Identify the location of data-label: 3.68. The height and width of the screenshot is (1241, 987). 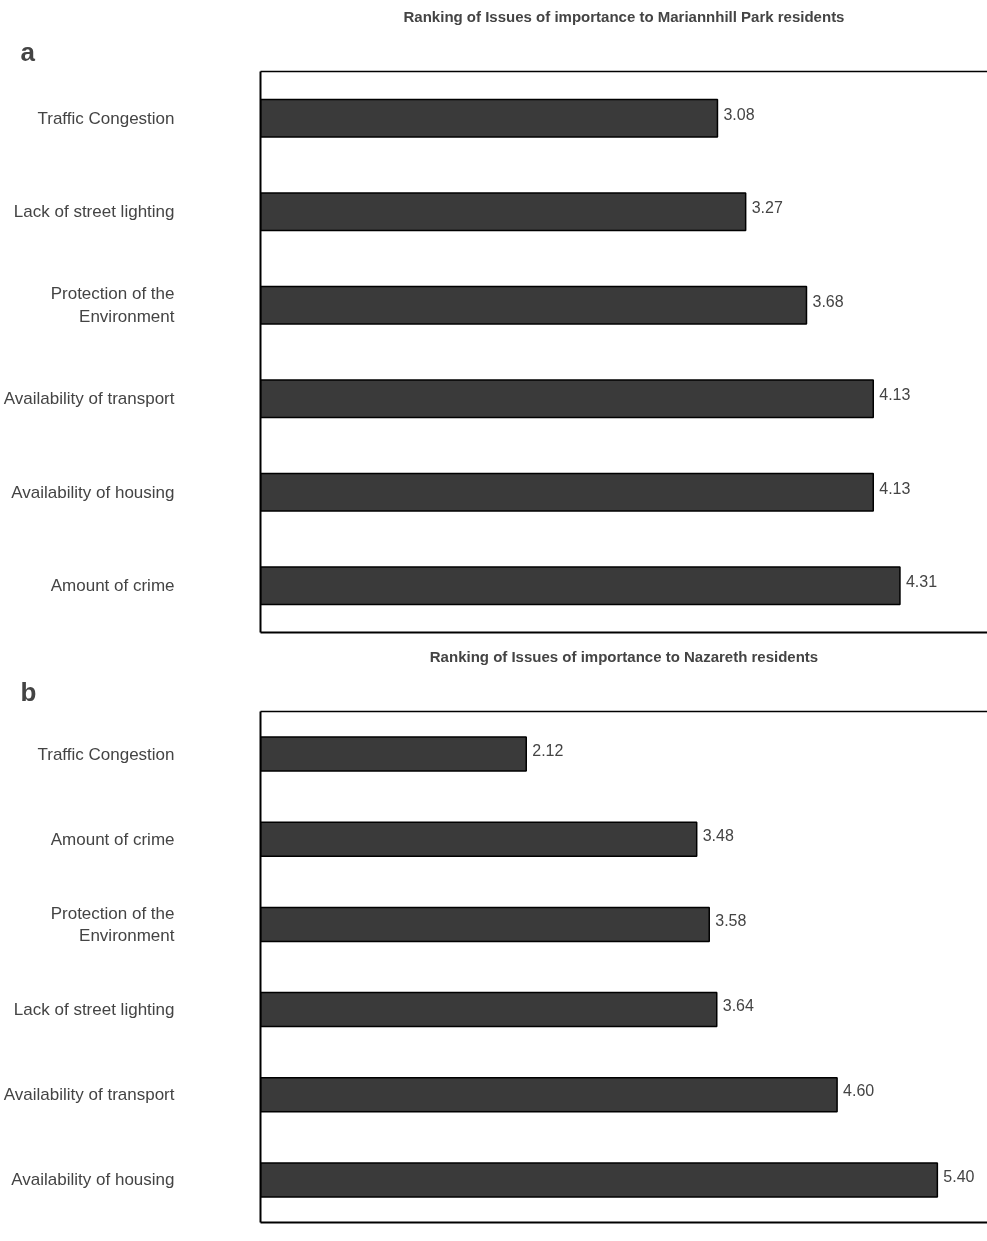
(828, 301).